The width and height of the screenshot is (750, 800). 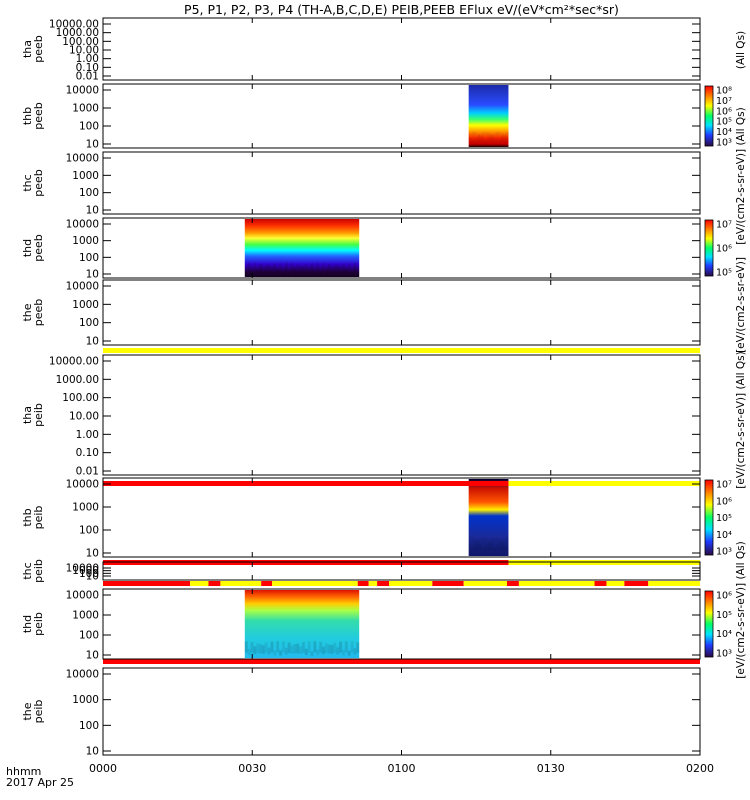 I want to click on ytick-label-the-peeb: 10000, so click(x=82, y=287).